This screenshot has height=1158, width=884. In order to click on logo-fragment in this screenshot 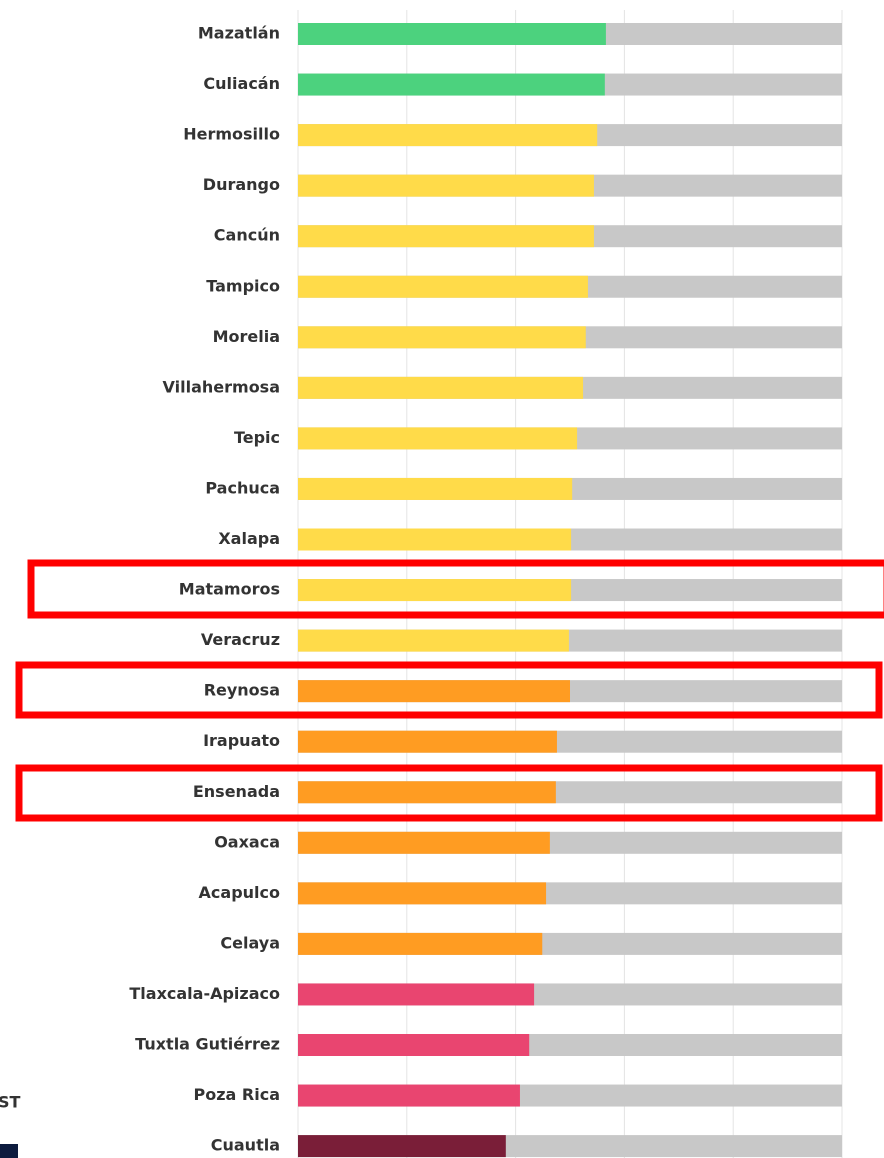, I will do `click(9, 1151)`.